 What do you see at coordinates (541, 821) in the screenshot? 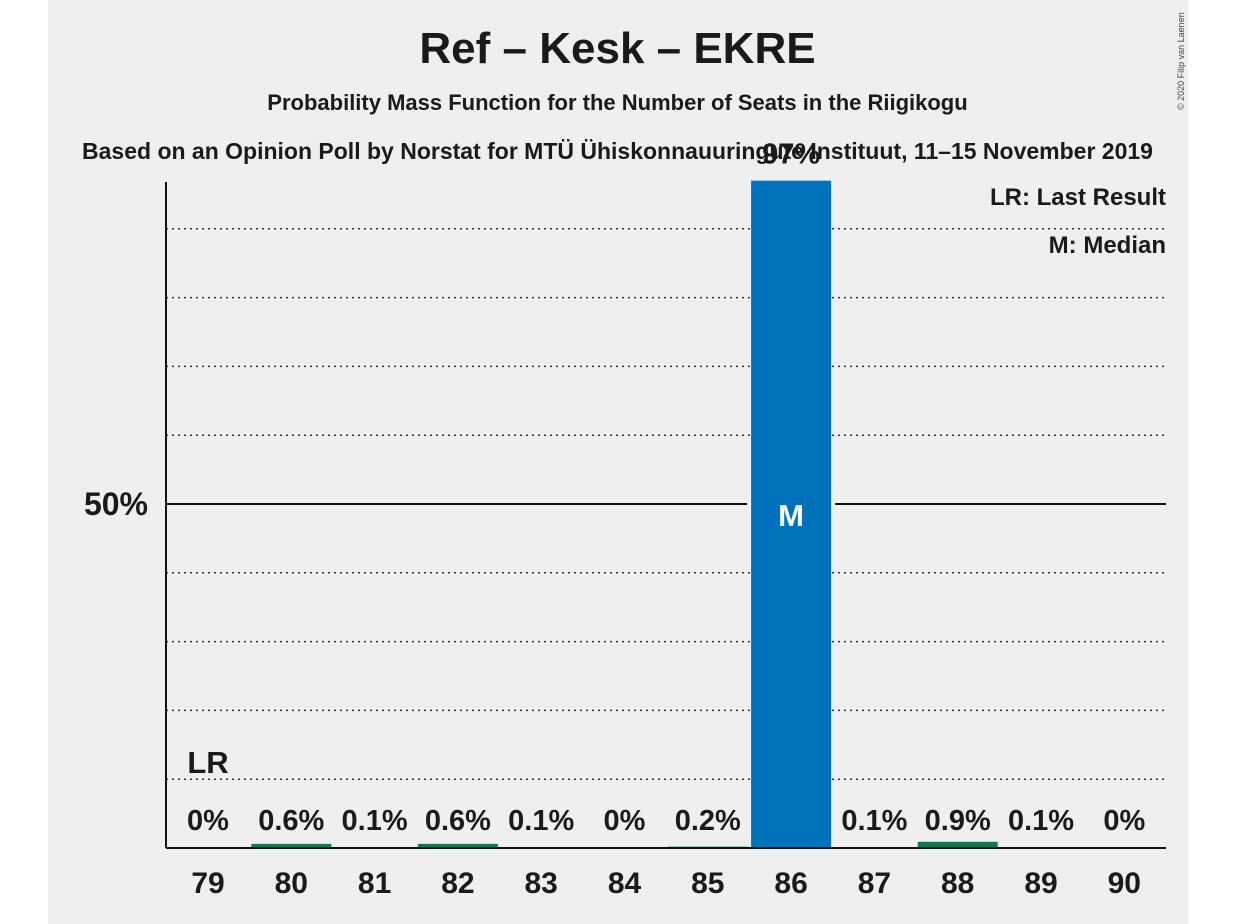
I see `data-label-83: 0.1%` at bounding box center [541, 821].